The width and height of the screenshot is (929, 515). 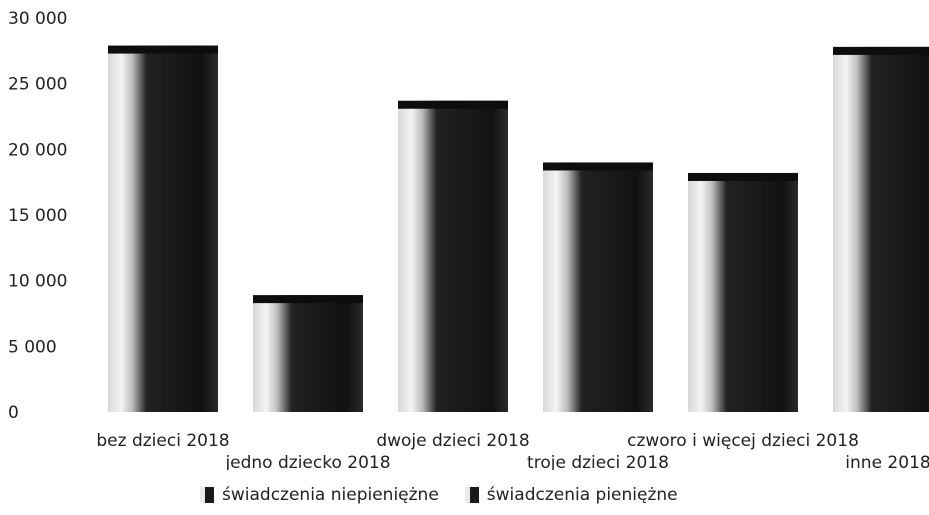 I want to click on y-tick-label: 5 000, so click(x=32, y=347).